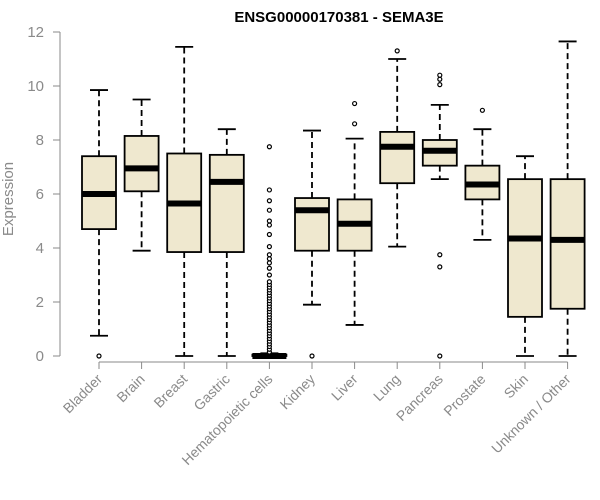 Image resolution: width=600 pixels, height=500 pixels. Describe the element at coordinates (338, 17) in the screenshot. I see `chart-title: ENSG00000170381 - SEMA3E` at that location.